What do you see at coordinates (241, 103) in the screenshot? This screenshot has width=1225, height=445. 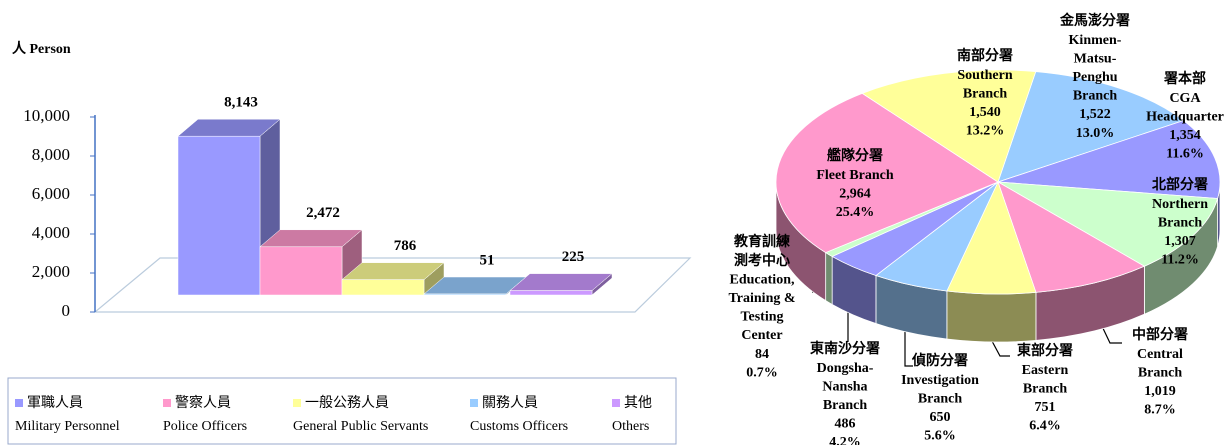 I see `data-label: 8,143` at bounding box center [241, 103].